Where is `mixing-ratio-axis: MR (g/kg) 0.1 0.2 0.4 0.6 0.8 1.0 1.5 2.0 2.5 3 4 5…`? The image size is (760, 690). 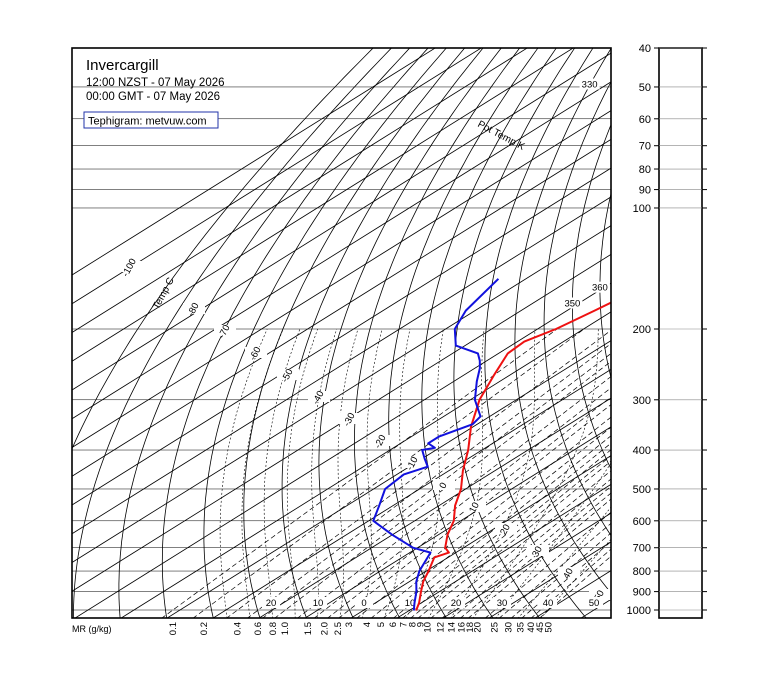 mixing-ratio-axis: MR (g/kg) 0.1 0.2 0.4 0.6 0.8 1.0 1.5 2.0 2.5 3 4 5… is located at coordinates (313, 628).